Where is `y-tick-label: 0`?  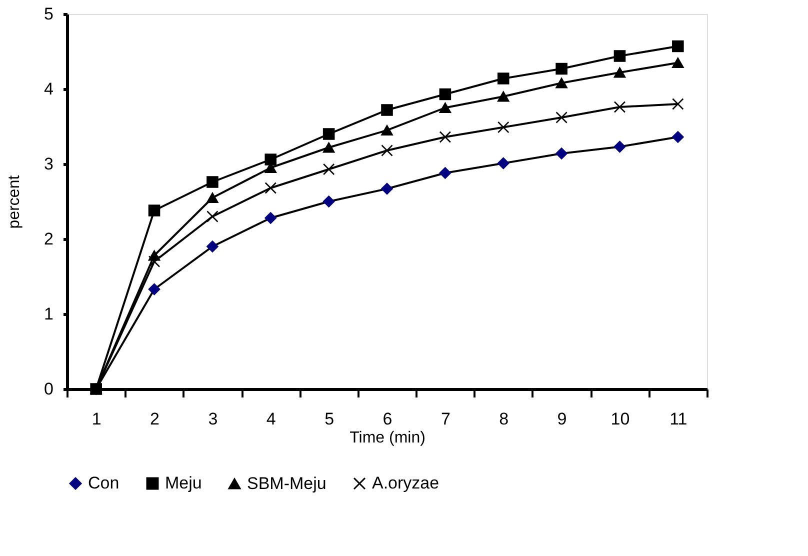 y-tick-label: 0 is located at coordinates (49, 389).